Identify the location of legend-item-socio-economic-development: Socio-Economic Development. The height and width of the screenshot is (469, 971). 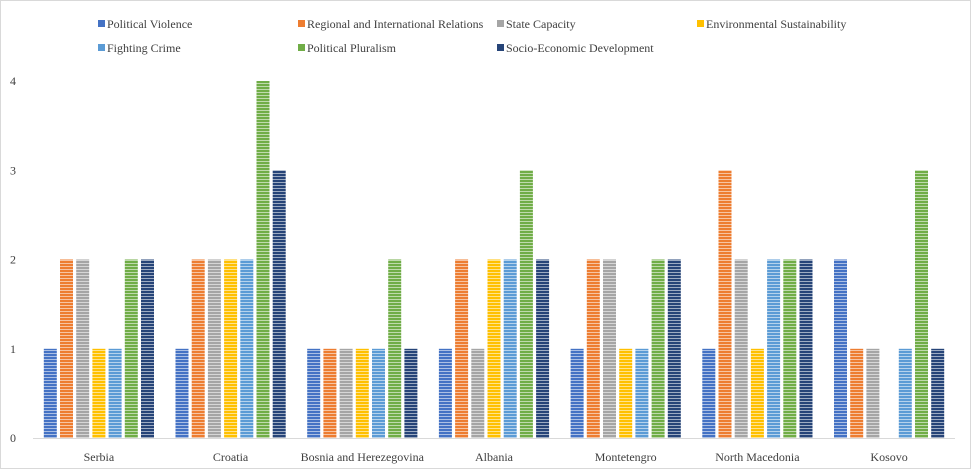
(575, 48).